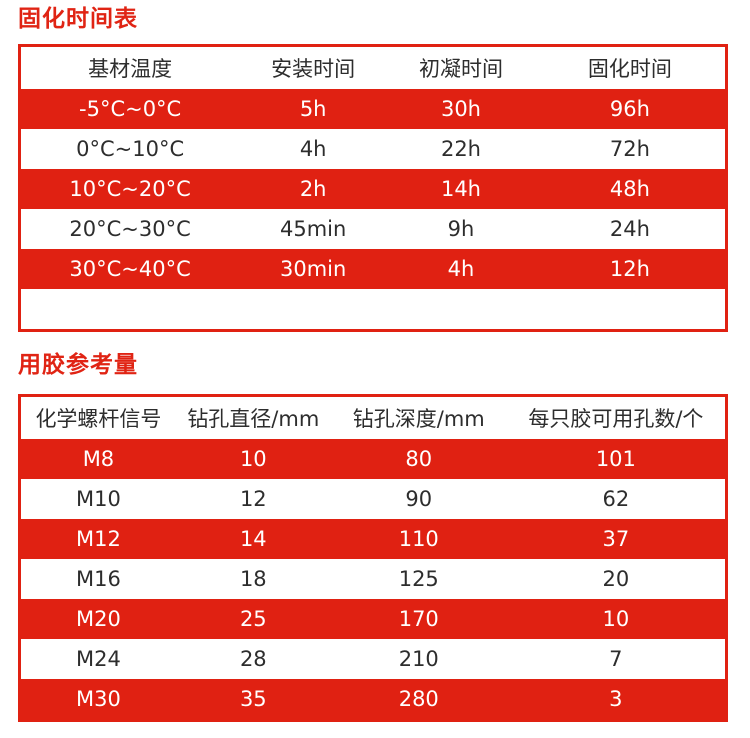 This screenshot has width=750, height=738. I want to click on glue-table-cell-2-2: 110, so click(418, 539).